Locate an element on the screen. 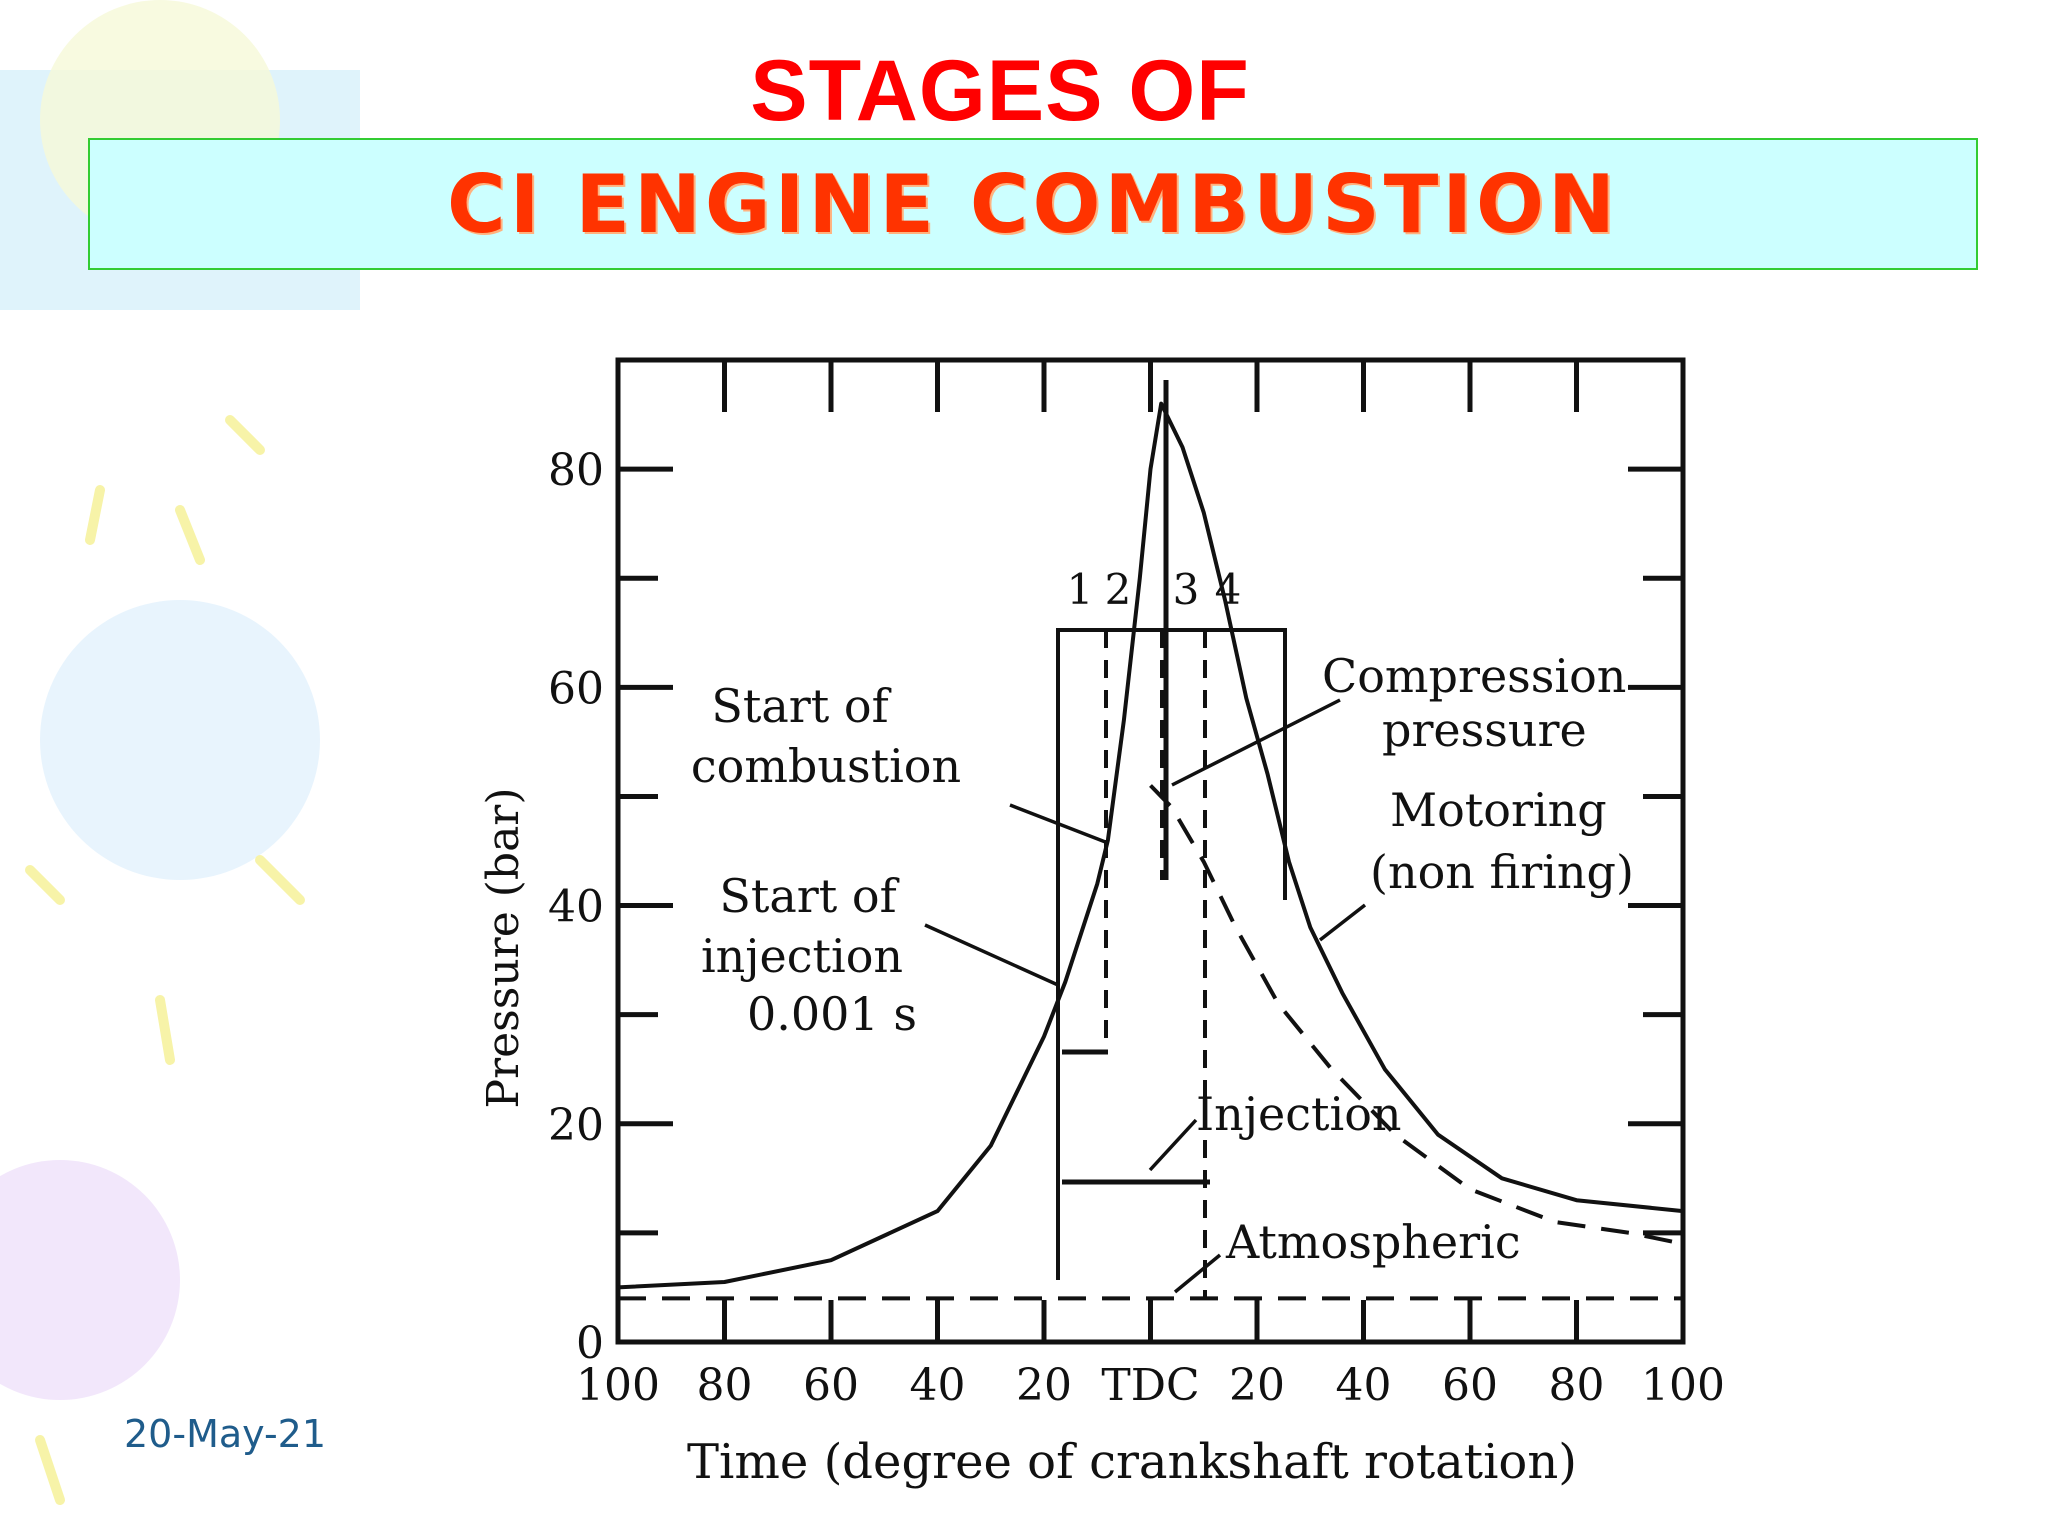 The image size is (2048, 1536). stage-markers is located at coordinates (1171, 840).